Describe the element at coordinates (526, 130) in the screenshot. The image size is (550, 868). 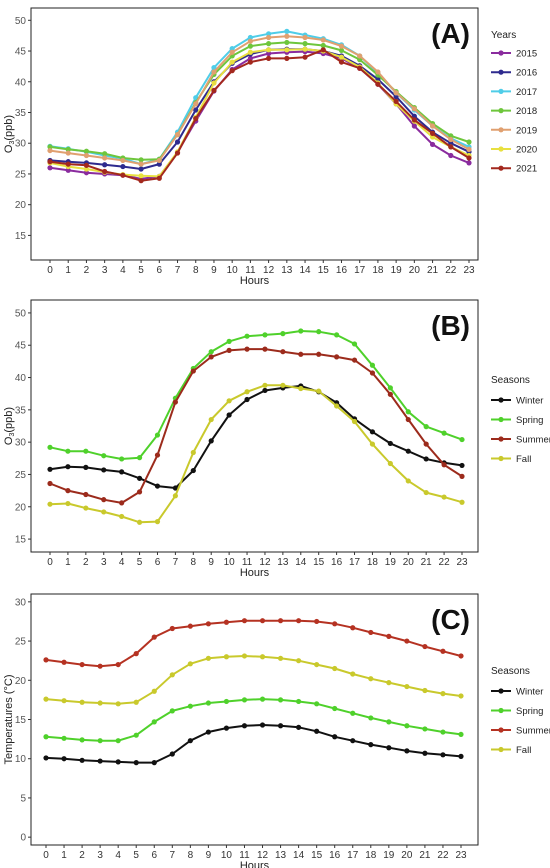
I see `legend-label: 2019` at that location.